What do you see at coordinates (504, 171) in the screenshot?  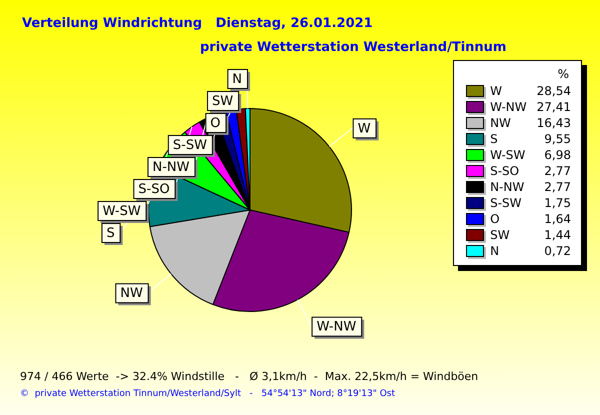 I see `legend-label: S-SO` at bounding box center [504, 171].